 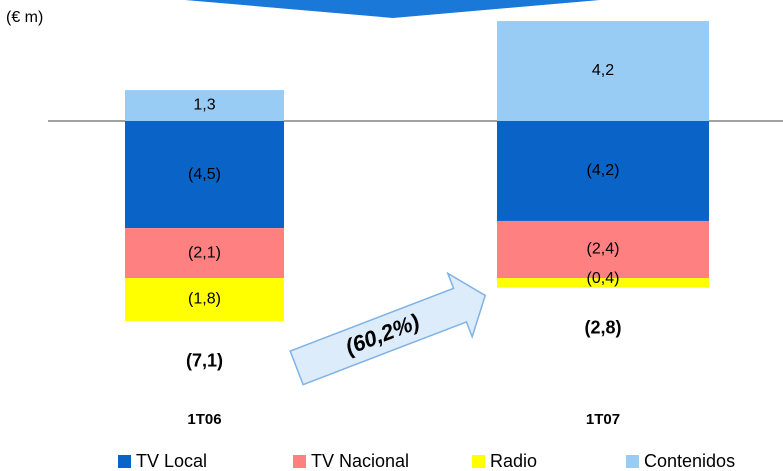 I want to click on value-label: (1,8), so click(x=204, y=299).